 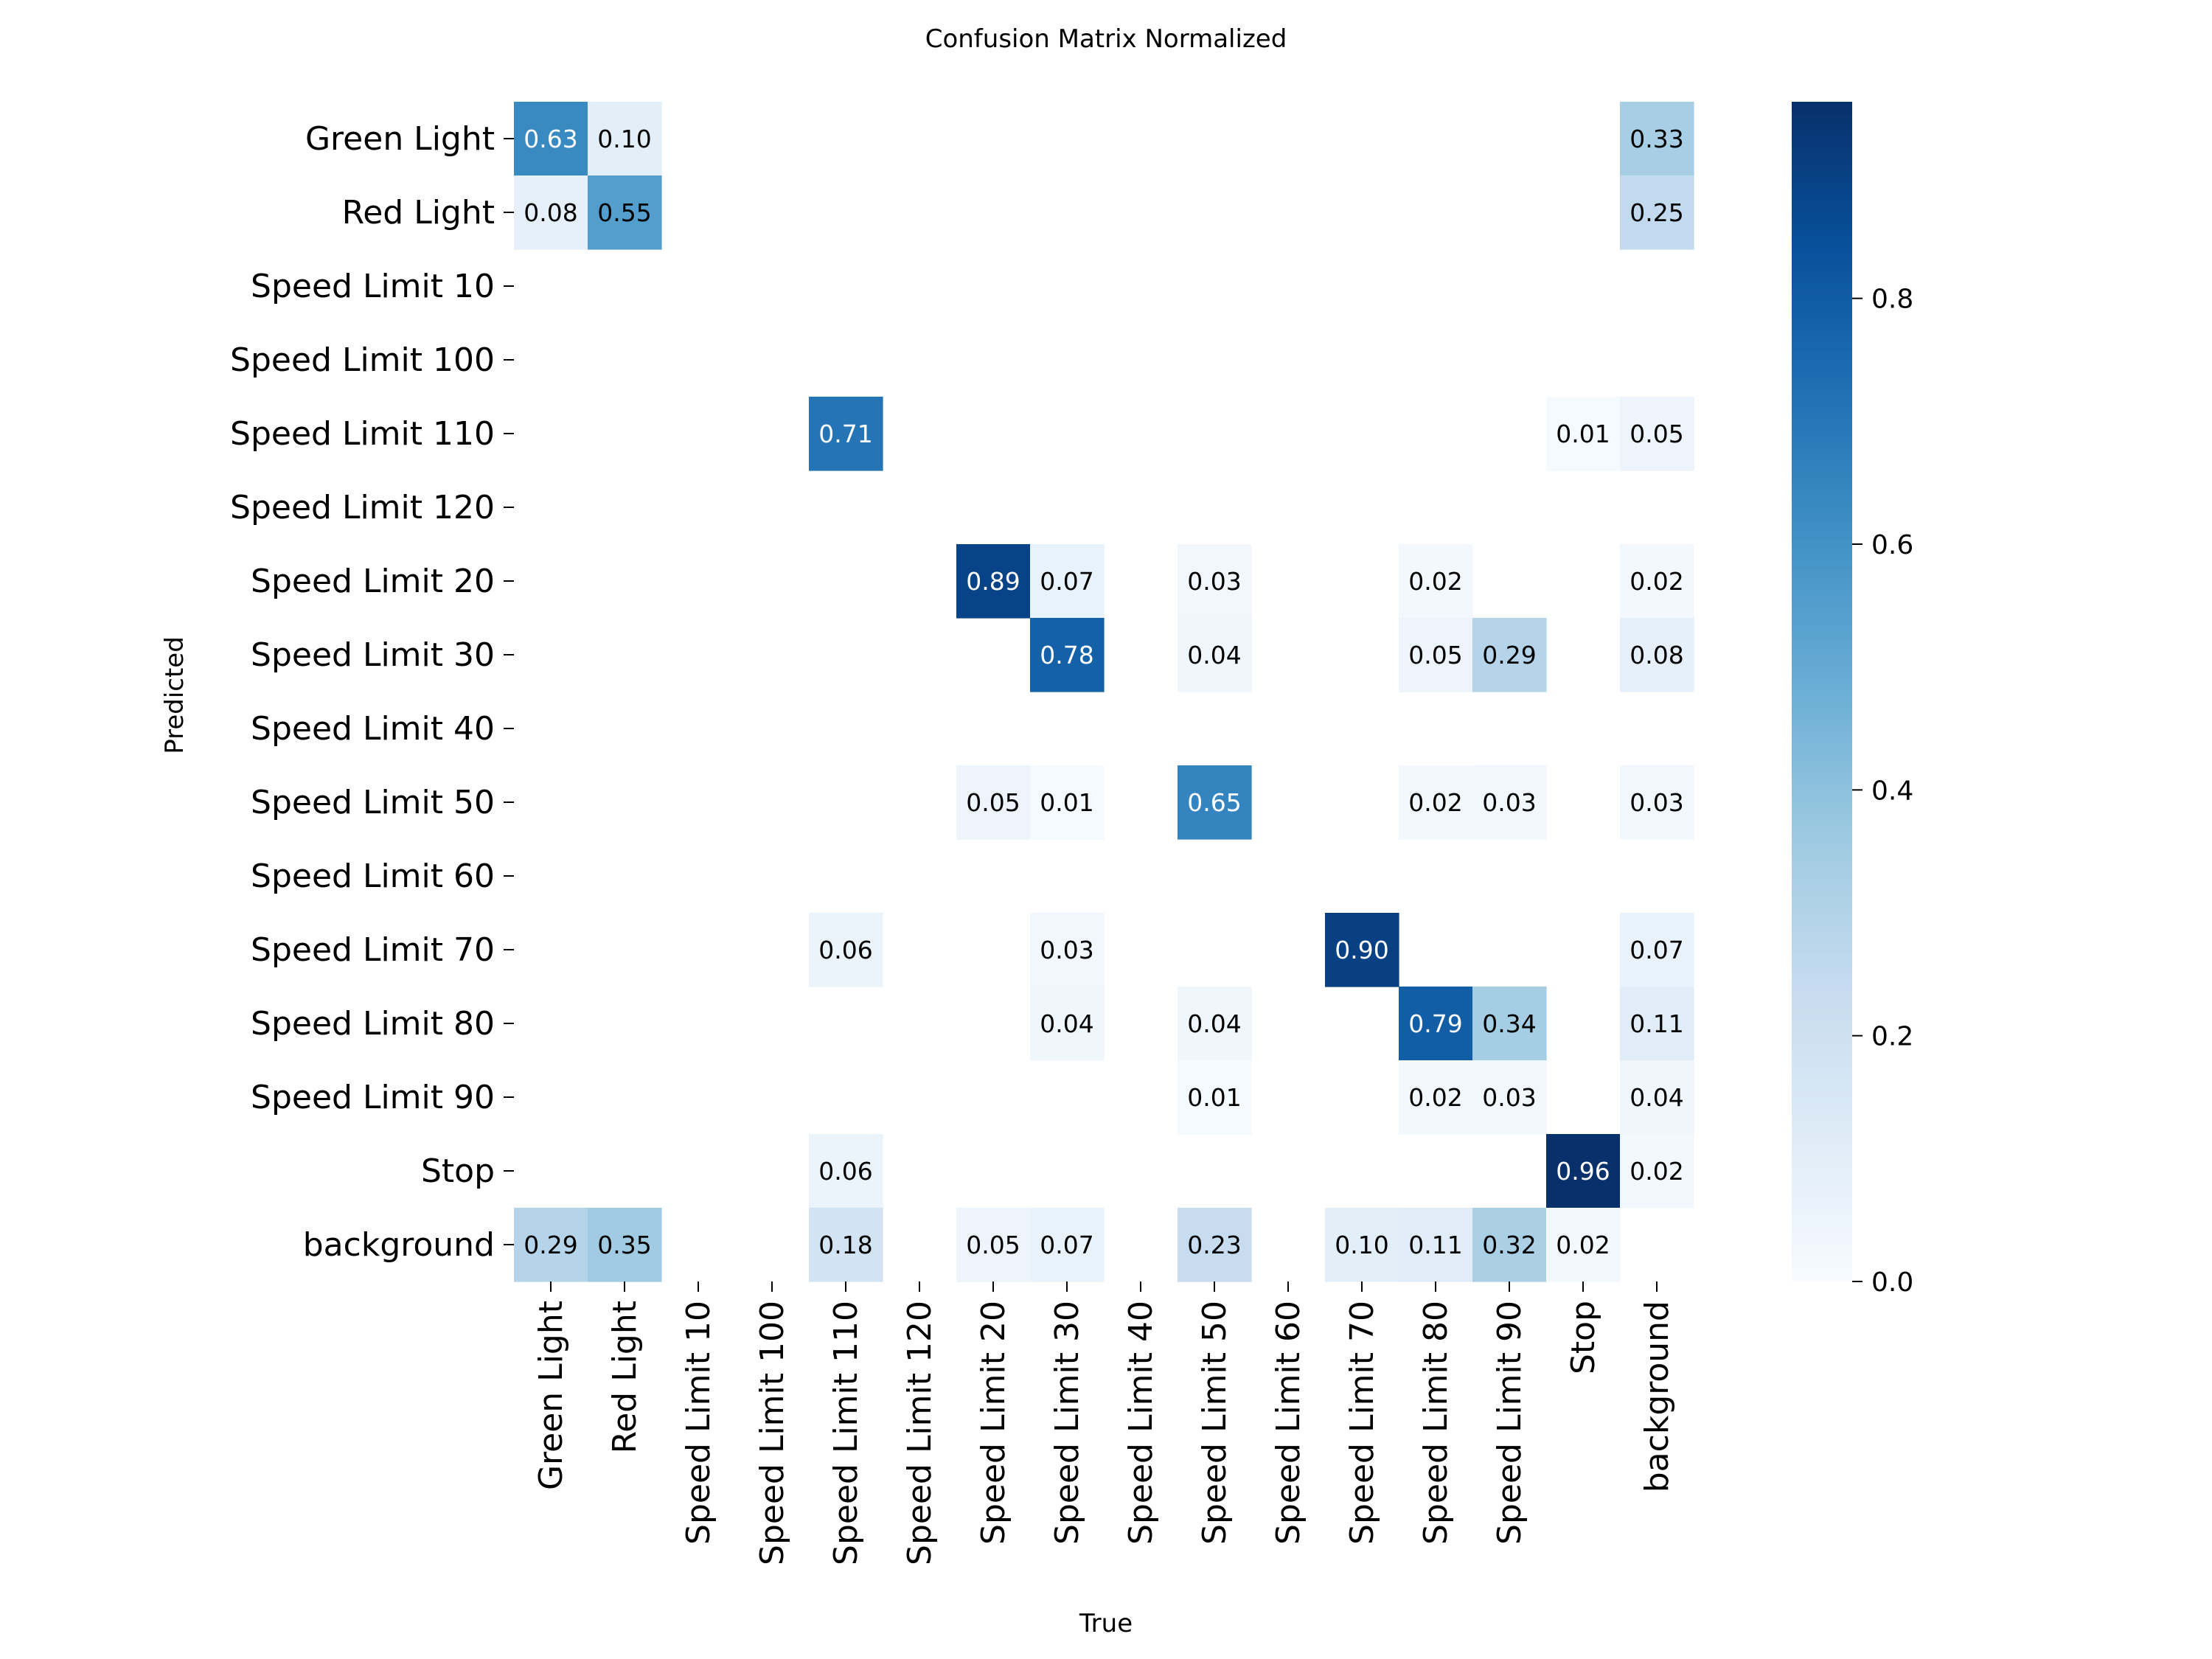 What do you see at coordinates (373, 286) in the screenshot?
I see `y-tick-label: Speed Limit 10` at bounding box center [373, 286].